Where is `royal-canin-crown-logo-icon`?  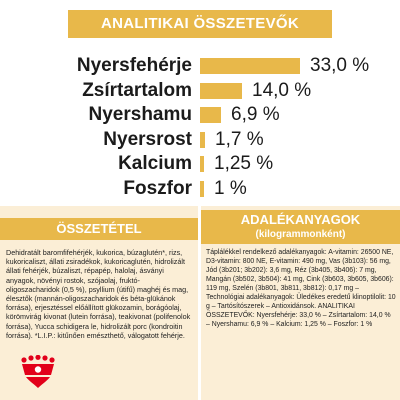 royal-canin-crown-logo-icon is located at coordinates (38, 371).